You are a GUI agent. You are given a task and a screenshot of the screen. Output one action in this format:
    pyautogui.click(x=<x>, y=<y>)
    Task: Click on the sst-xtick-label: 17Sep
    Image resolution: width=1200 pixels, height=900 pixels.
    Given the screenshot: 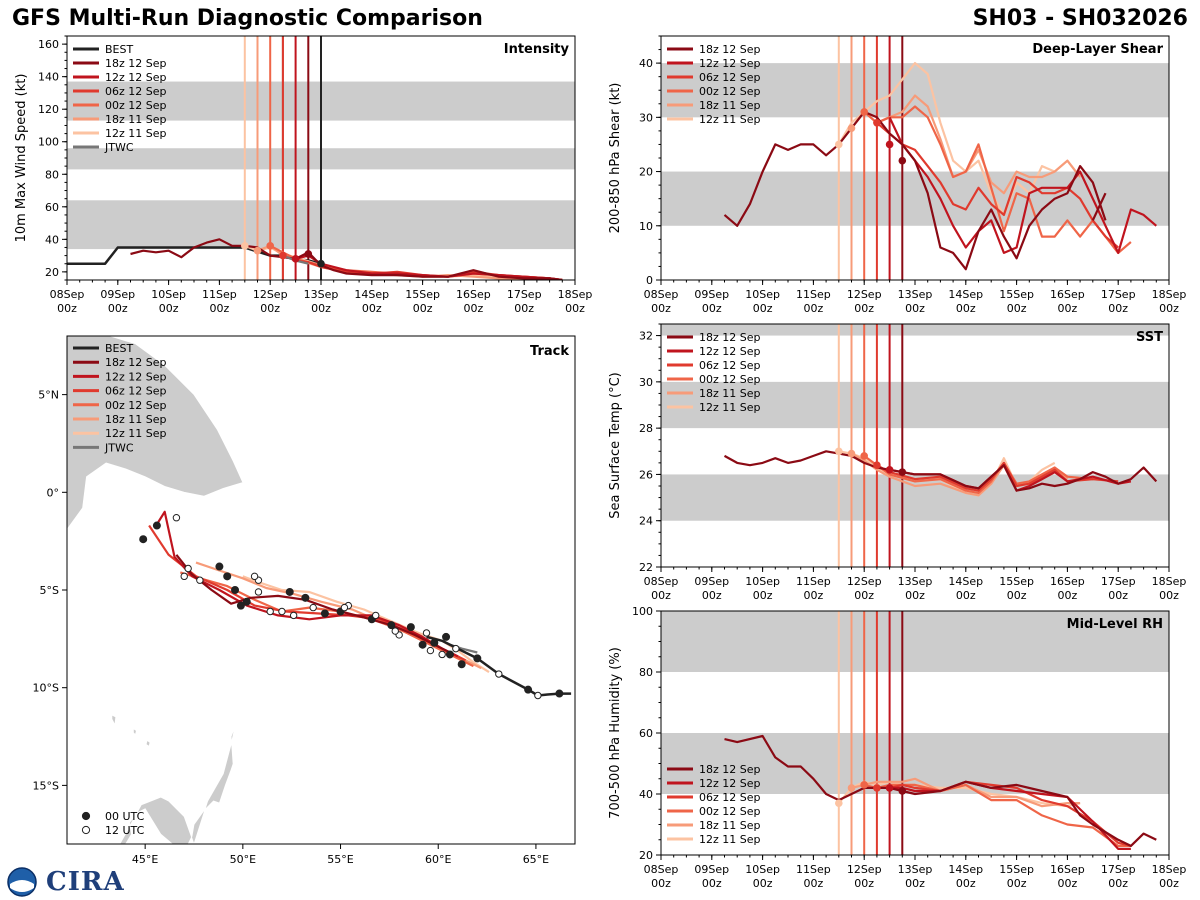 What is the action you would take?
    pyautogui.click(x=1118, y=581)
    